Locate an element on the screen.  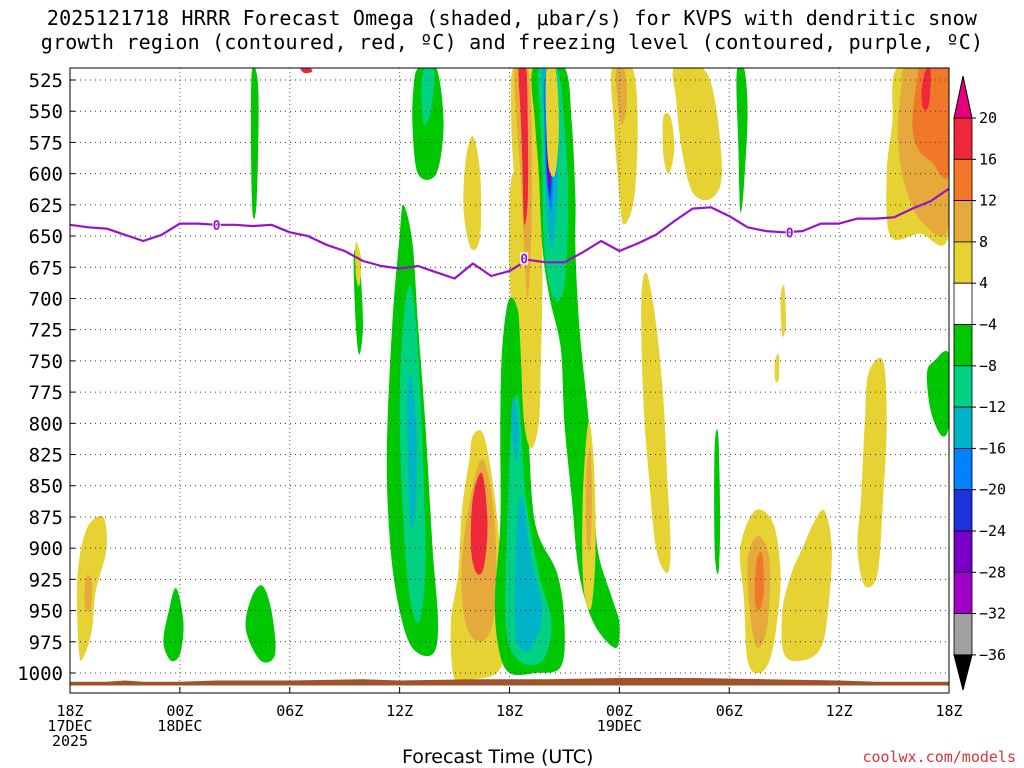
terrain-ground is located at coordinates (509, 682).